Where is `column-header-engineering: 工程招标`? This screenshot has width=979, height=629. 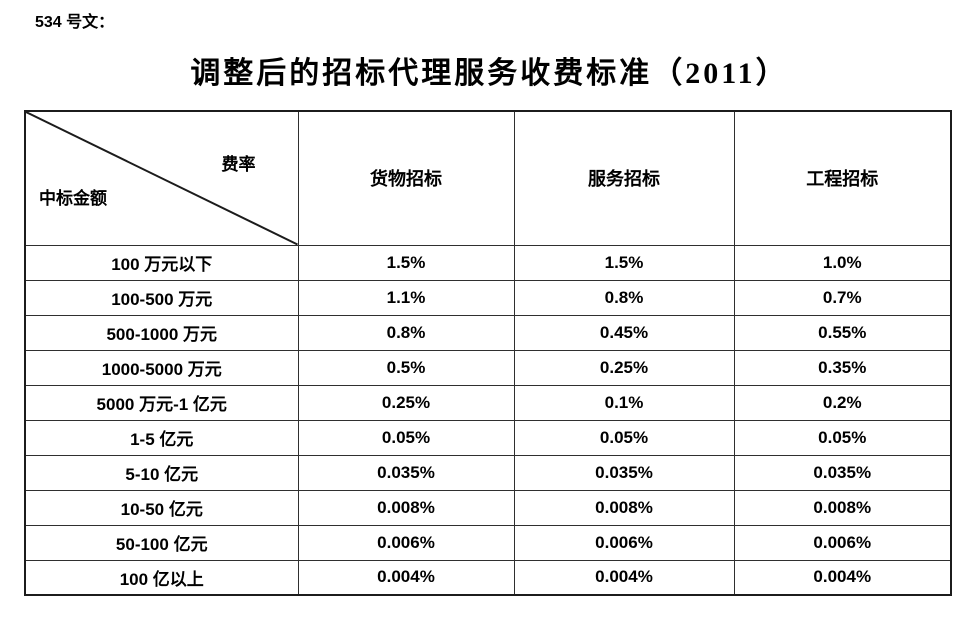 column-header-engineering: 工程招标 is located at coordinates (842, 178).